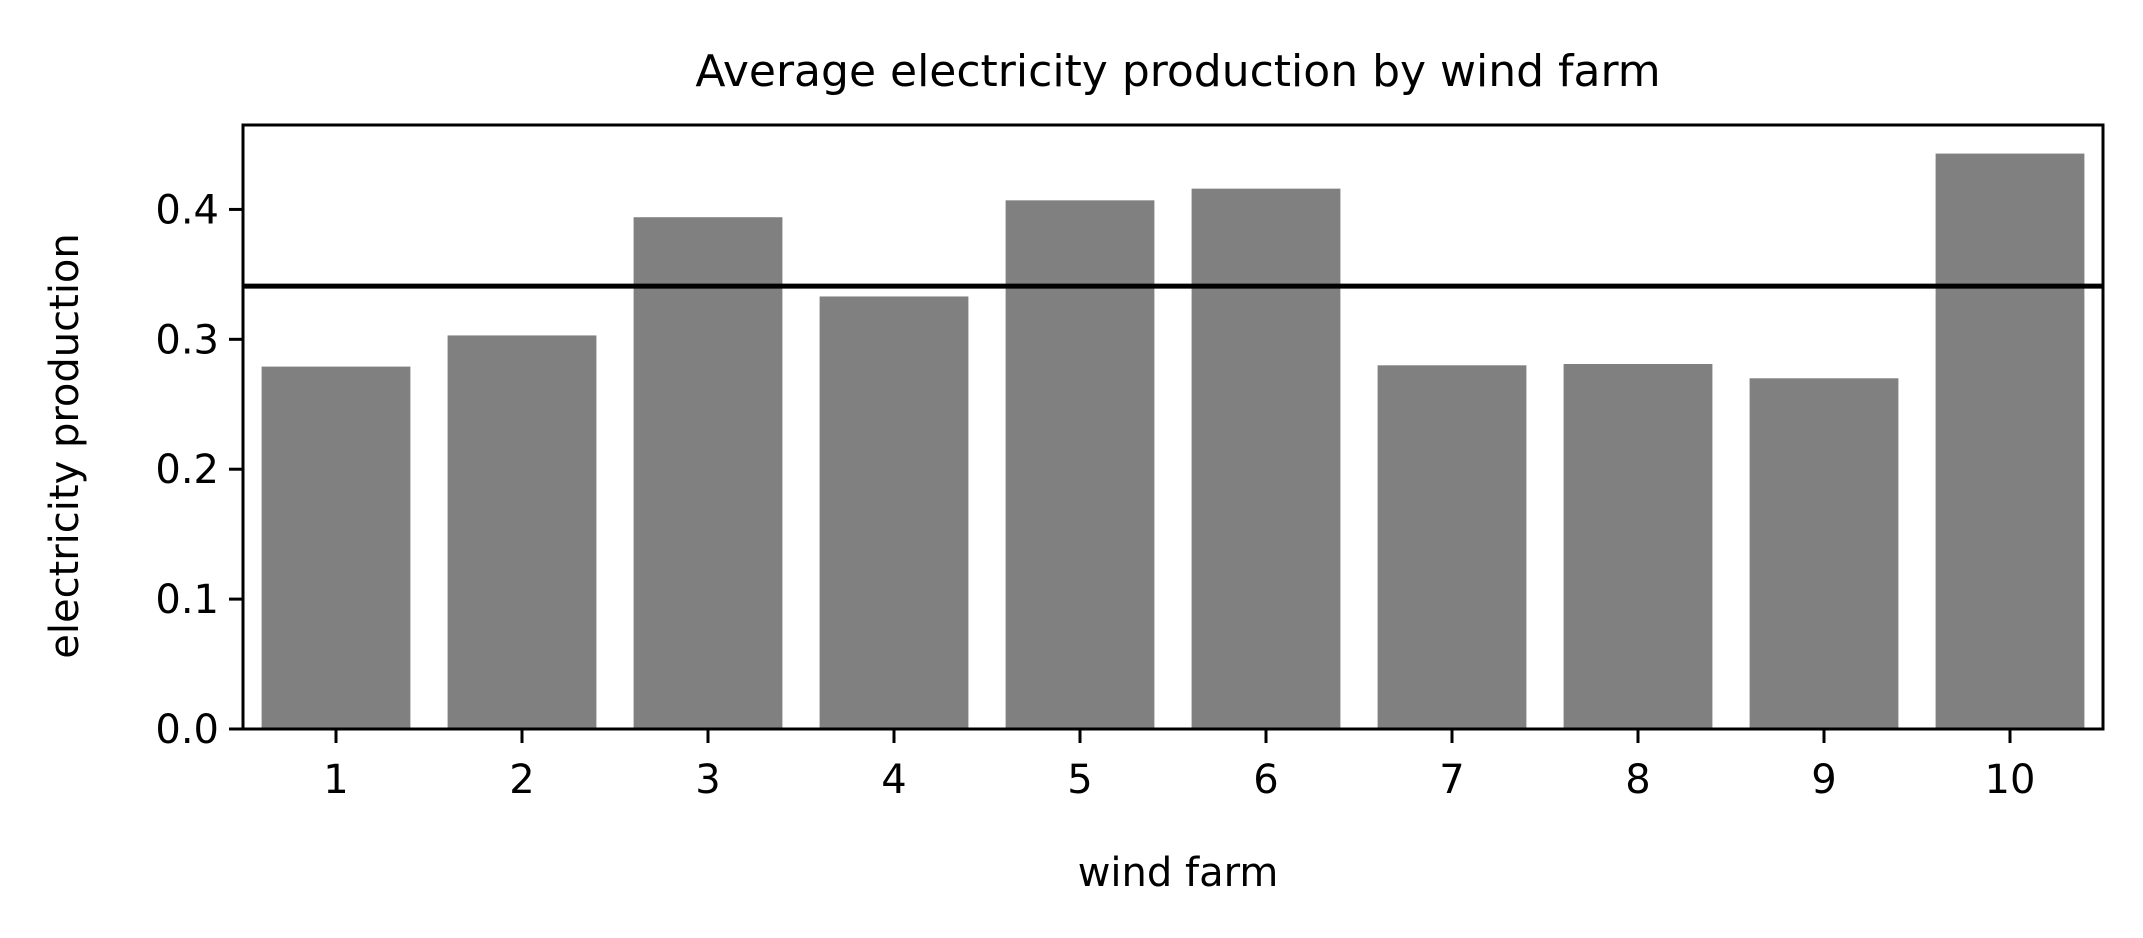 This screenshot has width=2143, height=938. I want to click on x-axis-label: wind farm, so click(1178, 873).